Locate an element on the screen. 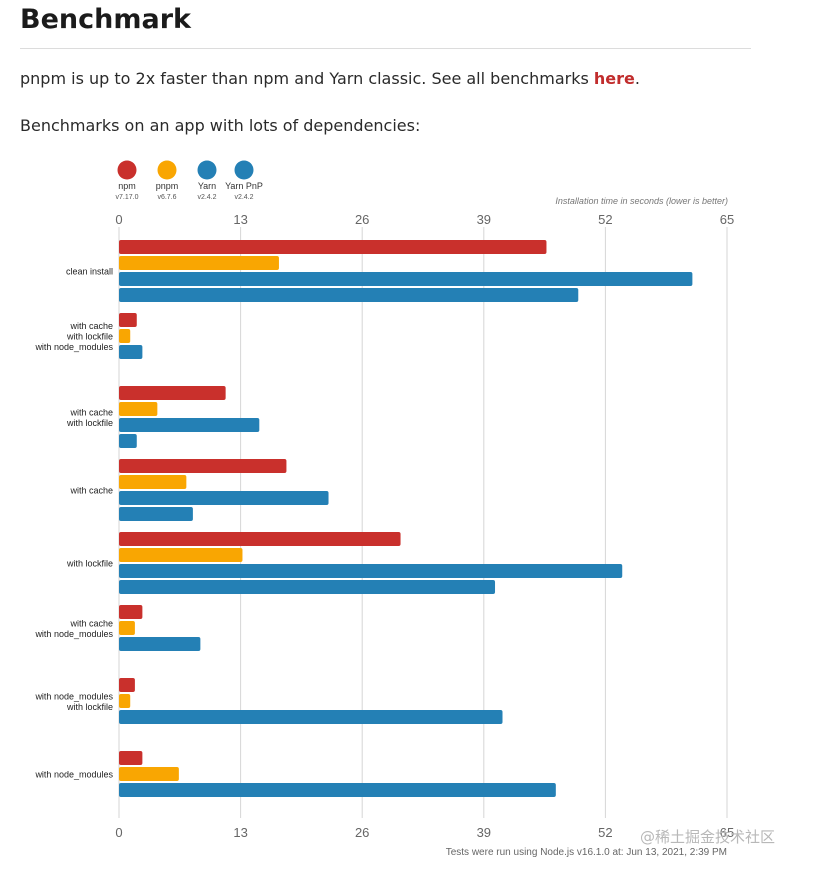 The width and height of the screenshot is (813, 869). x-tick-label-top: 52 is located at coordinates (605, 219).